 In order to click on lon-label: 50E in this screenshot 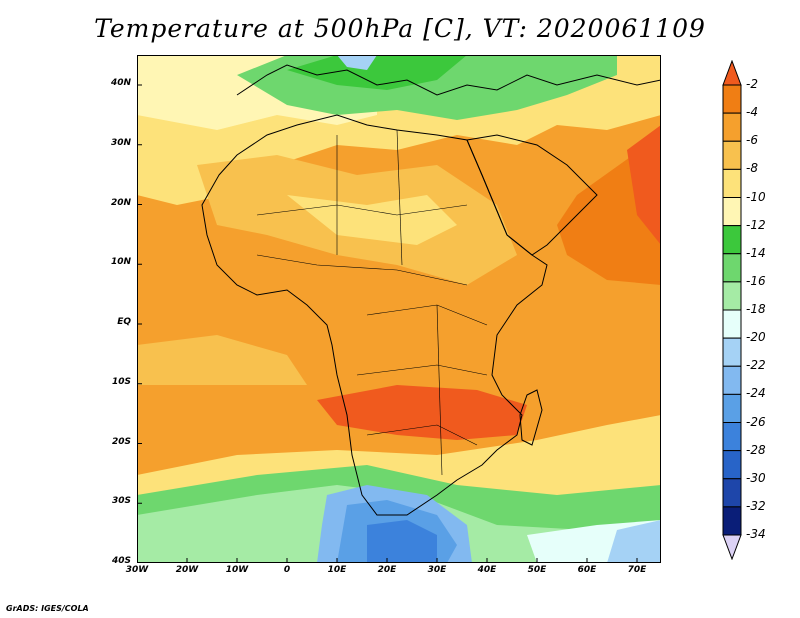, I will do `click(537, 570)`.